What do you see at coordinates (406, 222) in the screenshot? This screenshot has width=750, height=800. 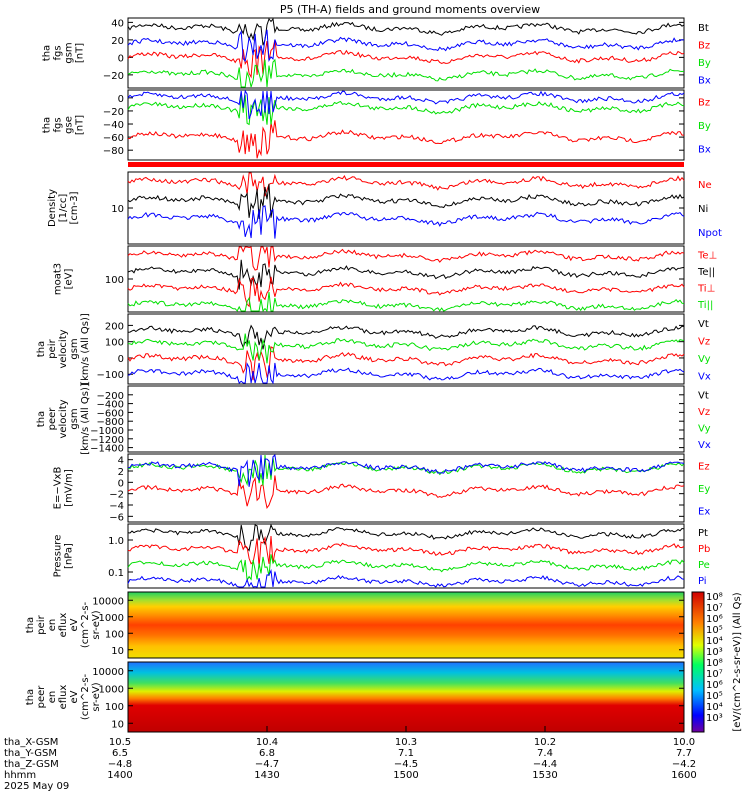 I see `series-line-Npot` at bounding box center [406, 222].